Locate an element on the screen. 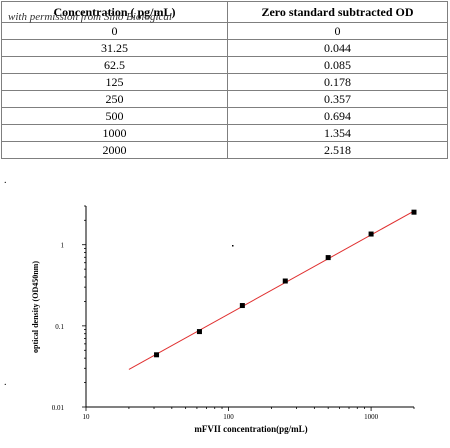 The image size is (450, 448). cell-od: 0.044 is located at coordinates (337, 48).